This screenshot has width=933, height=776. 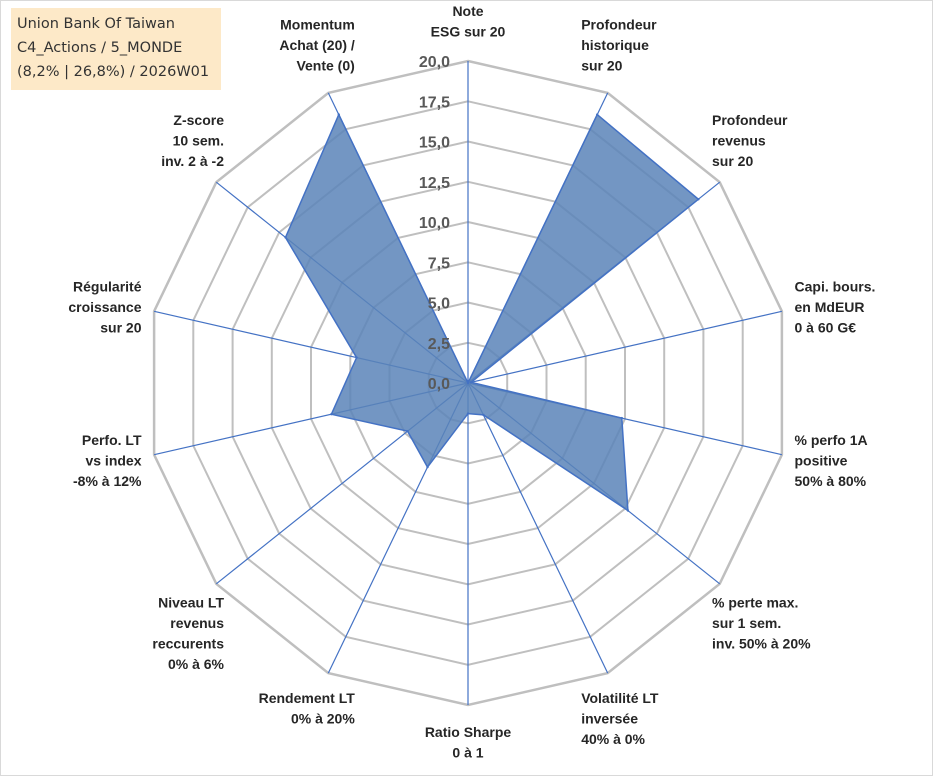 I want to click on axis-label-12-line-1: 10 sem., so click(x=198, y=141).